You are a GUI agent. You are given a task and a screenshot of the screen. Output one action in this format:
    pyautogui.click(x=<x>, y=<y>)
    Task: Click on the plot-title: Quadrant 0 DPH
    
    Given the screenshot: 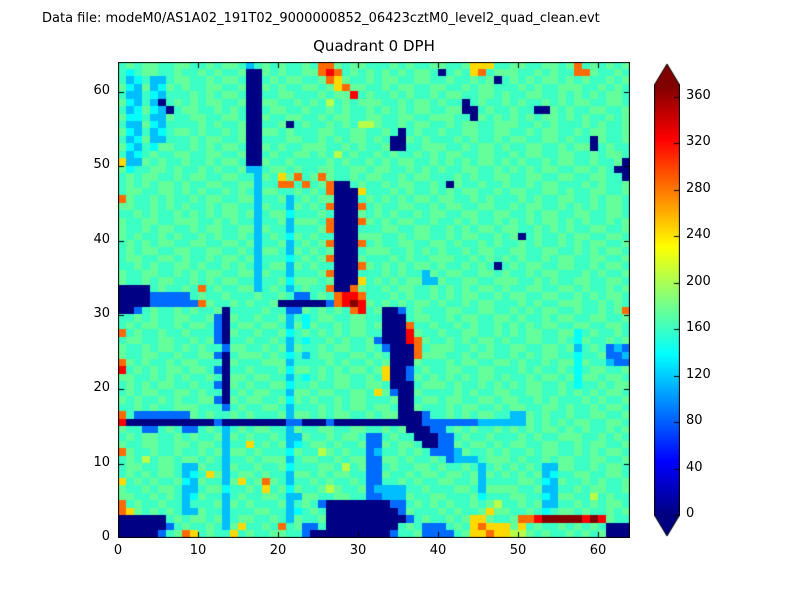 What is the action you would take?
    pyautogui.click(x=374, y=46)
    